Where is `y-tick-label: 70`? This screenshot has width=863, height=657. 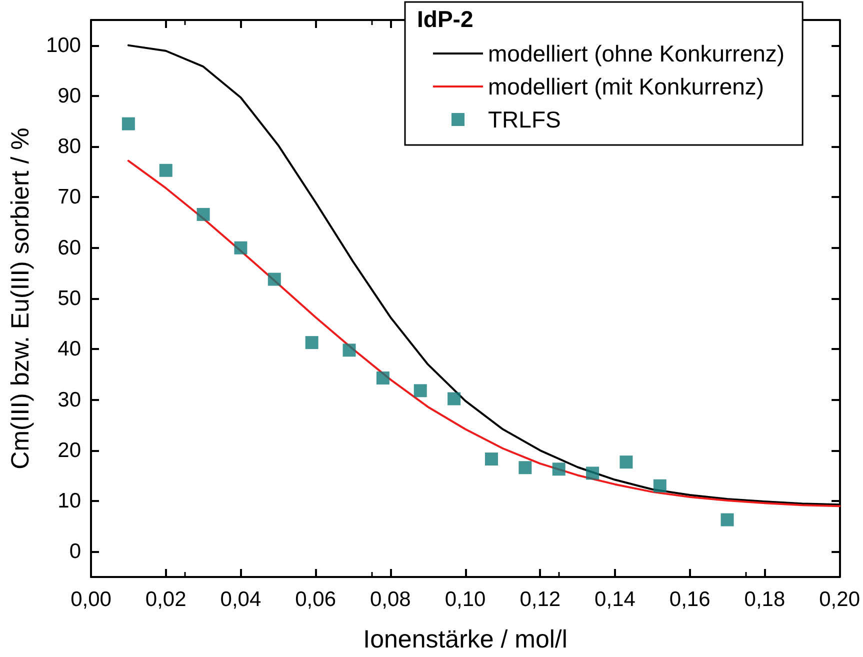
y-tick-label: 70 is located at coordinates (69, 197).